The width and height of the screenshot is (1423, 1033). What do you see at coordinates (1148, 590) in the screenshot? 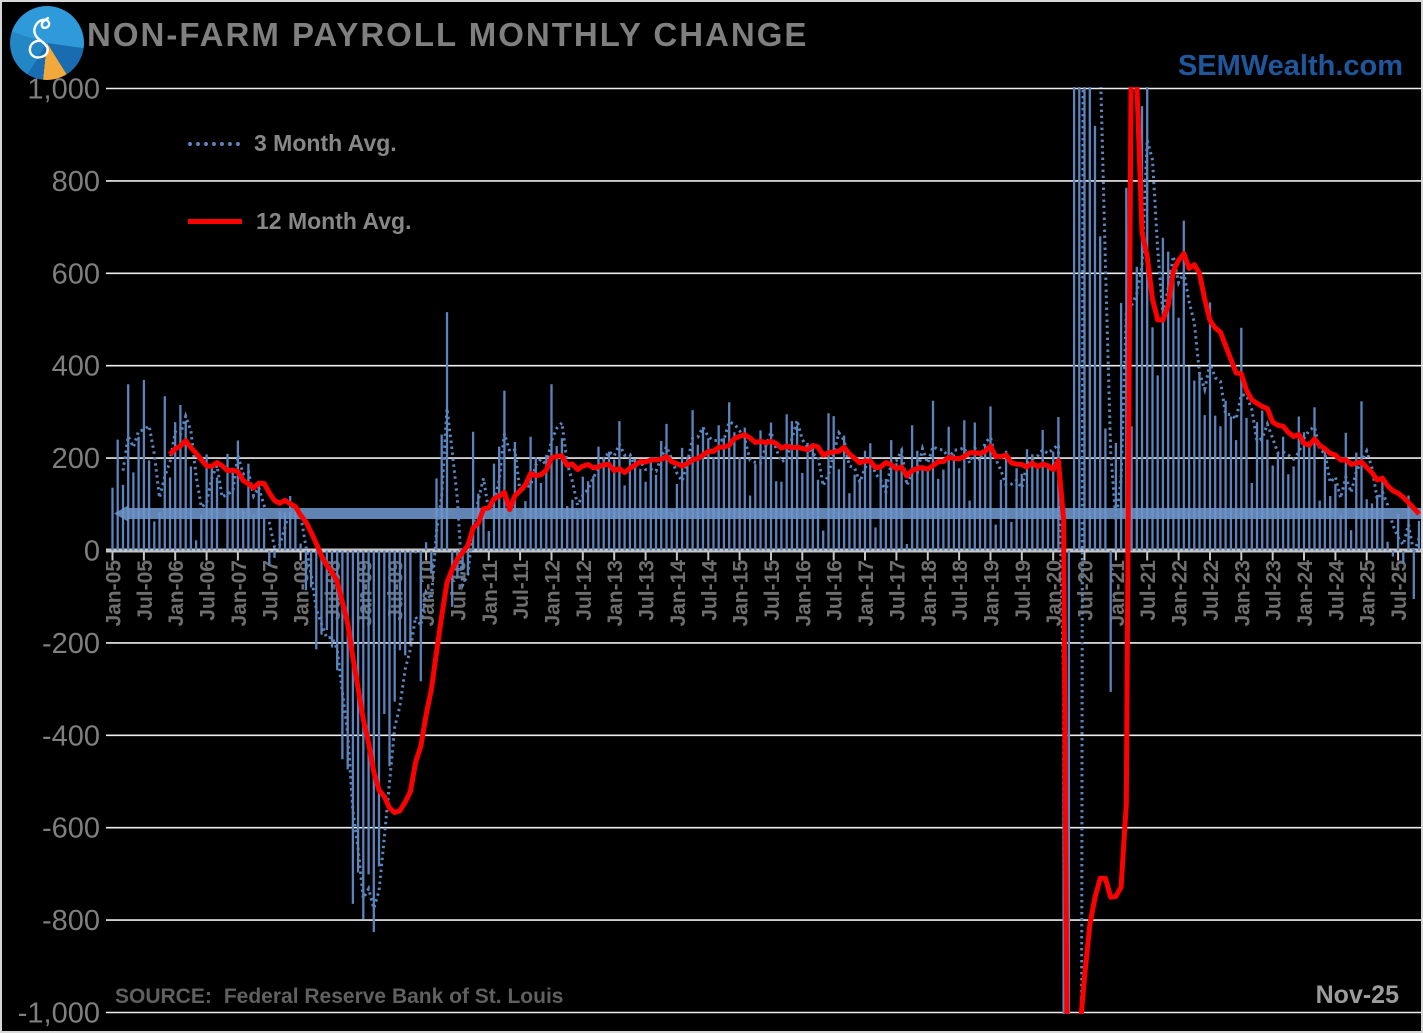
I see `svg-text: Jul-21` at bounding box center [1148, 590].